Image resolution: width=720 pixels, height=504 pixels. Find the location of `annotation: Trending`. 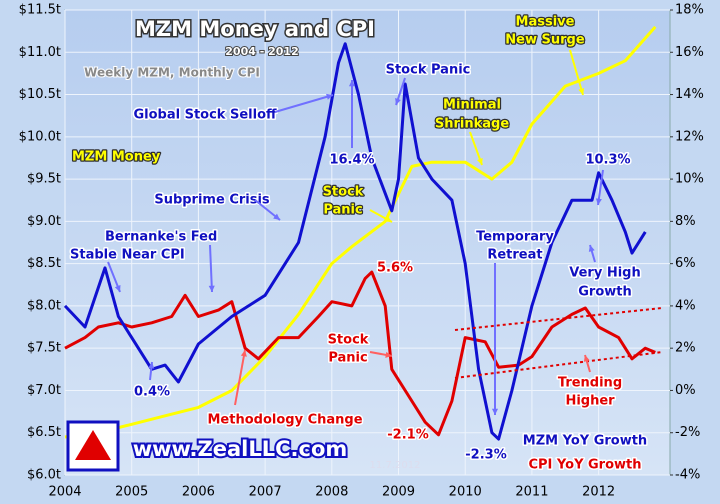

annotation: Trending is located at coordinates (590, 383).